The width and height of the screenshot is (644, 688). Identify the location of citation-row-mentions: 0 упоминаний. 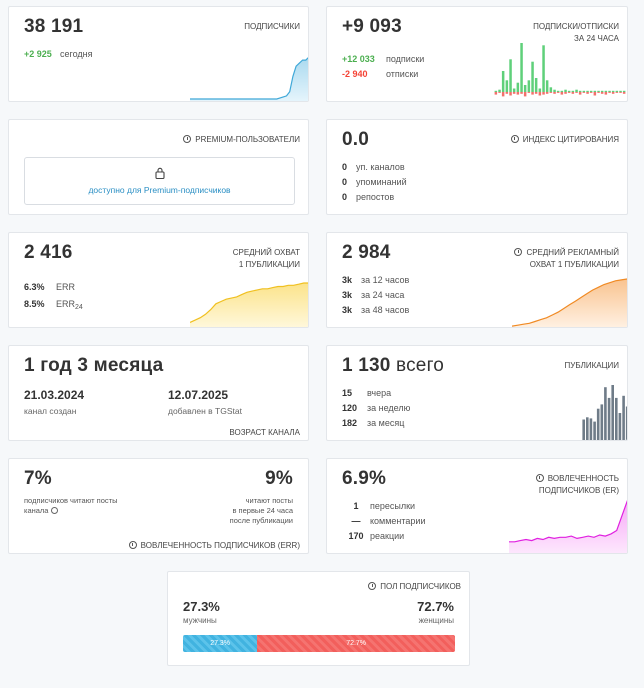
(374, 182).